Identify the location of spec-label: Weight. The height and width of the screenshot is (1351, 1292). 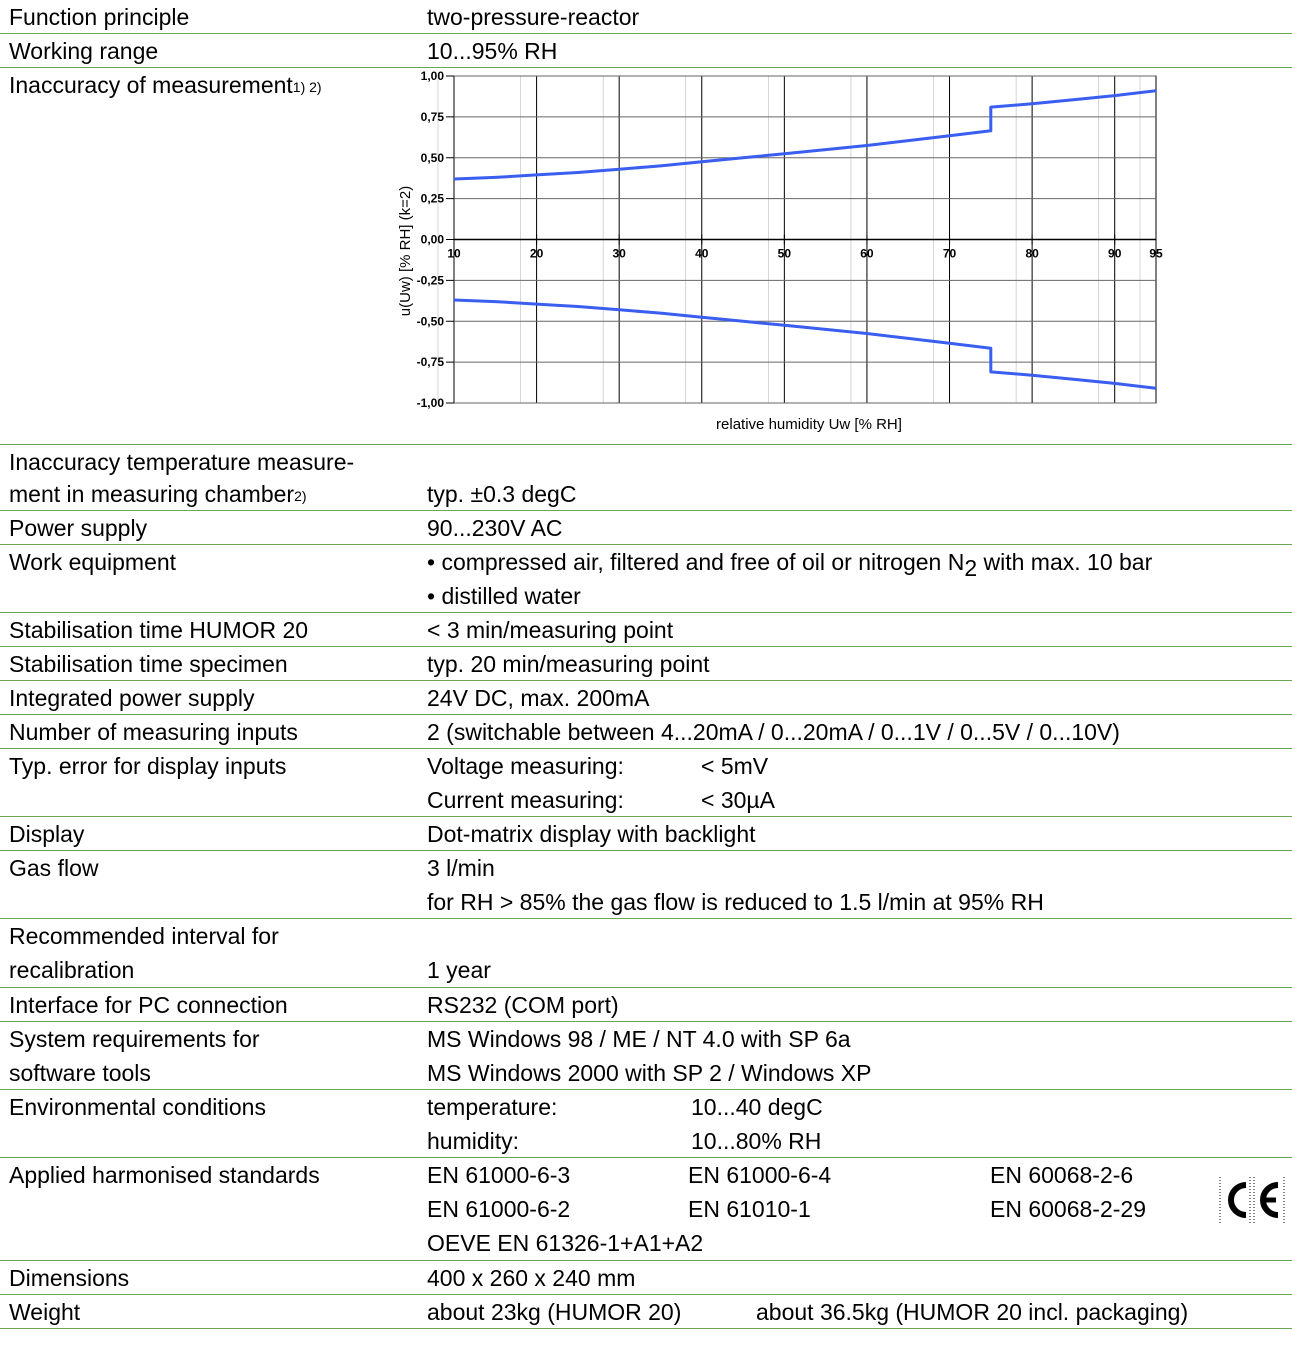
(45, 1312).